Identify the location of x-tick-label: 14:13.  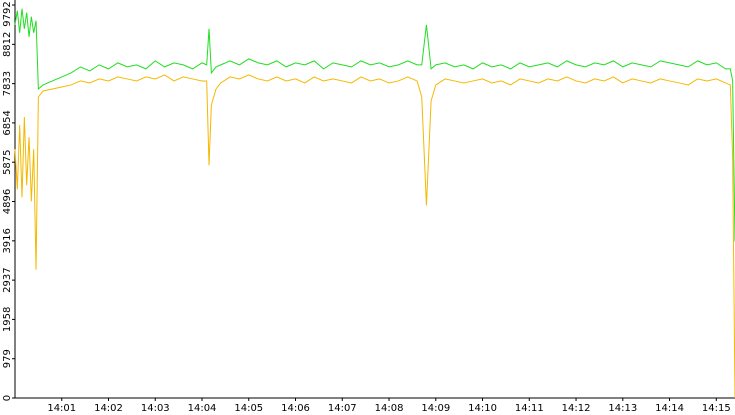
(622, 408).